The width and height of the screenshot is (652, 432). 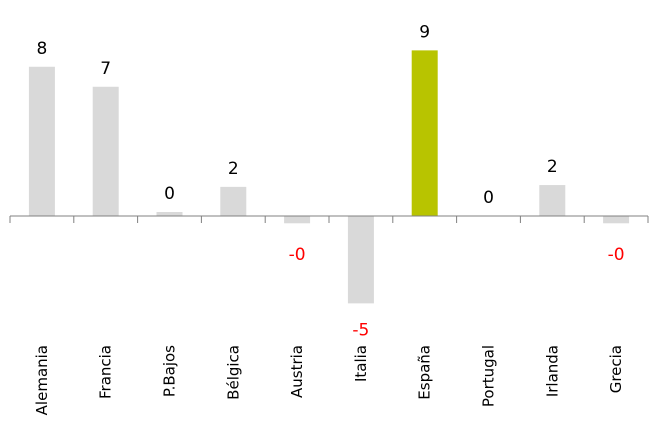 What do you see at coordinates (616, 220) in the screenshot?
I see `bar-grecia` at bounding box center [616, 220].